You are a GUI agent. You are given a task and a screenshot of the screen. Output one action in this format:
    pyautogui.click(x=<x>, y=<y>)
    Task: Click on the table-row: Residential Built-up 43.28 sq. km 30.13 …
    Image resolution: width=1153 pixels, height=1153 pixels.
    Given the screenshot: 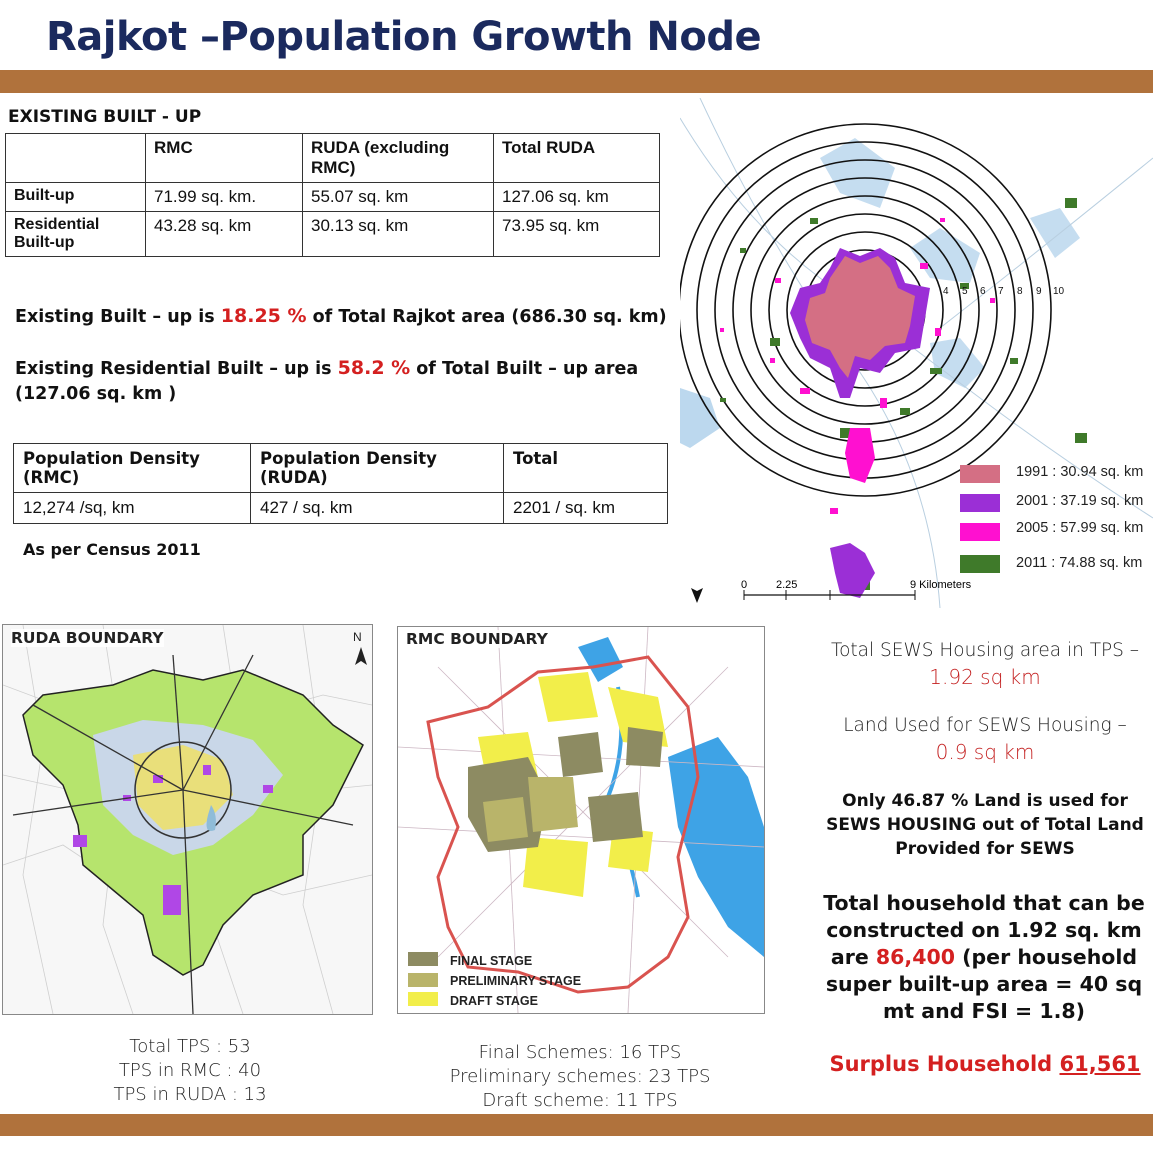 What is the action you would take?
    pyautogui.click(x=332, y=234)
    